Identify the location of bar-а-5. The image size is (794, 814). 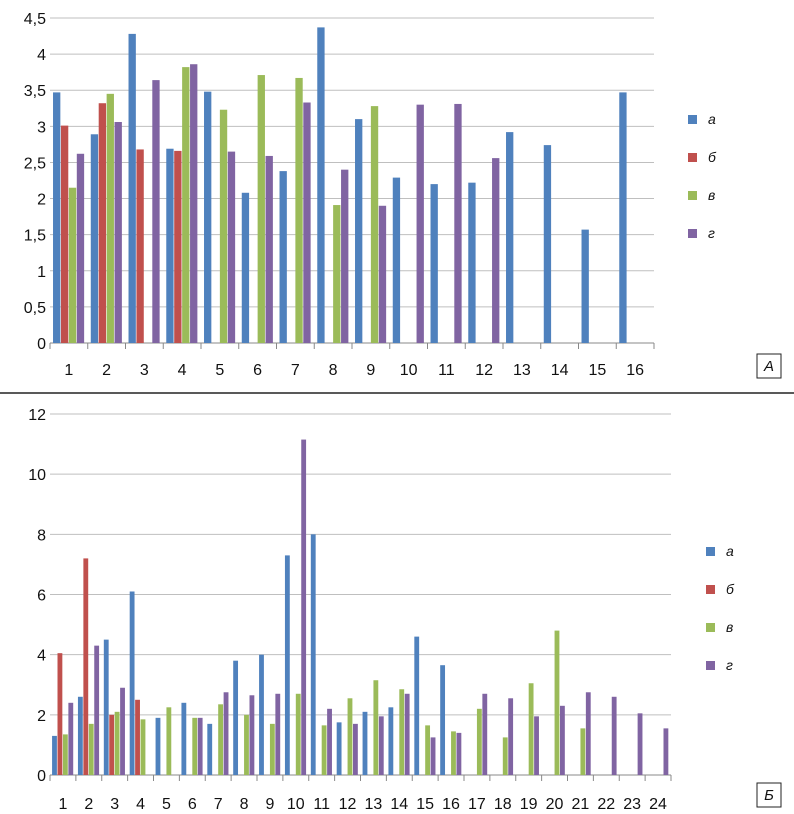
(158, 746).